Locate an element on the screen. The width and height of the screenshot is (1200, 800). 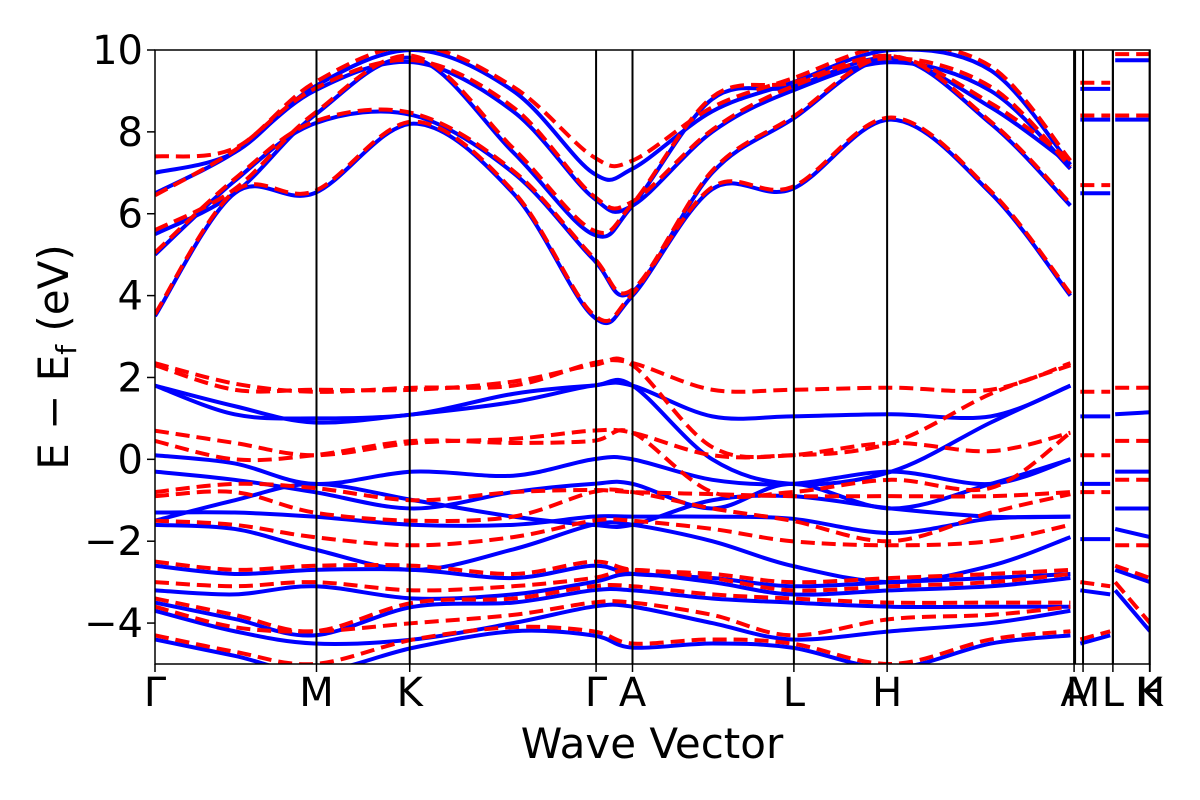
y-tick-label: 6 is located at coordinates (130, 215).